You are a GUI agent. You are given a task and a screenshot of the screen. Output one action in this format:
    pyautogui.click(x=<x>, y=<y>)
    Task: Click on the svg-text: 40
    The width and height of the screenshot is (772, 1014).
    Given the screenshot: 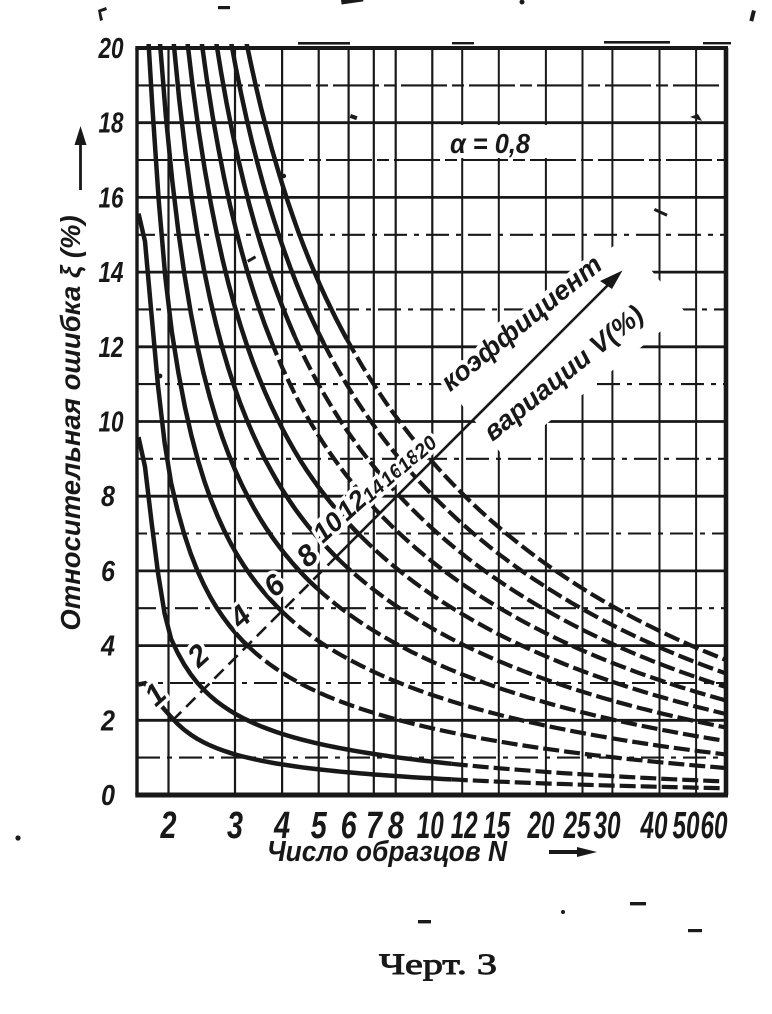 What is the action you would take?
    pyautogui.click(x=654, y=826)
    